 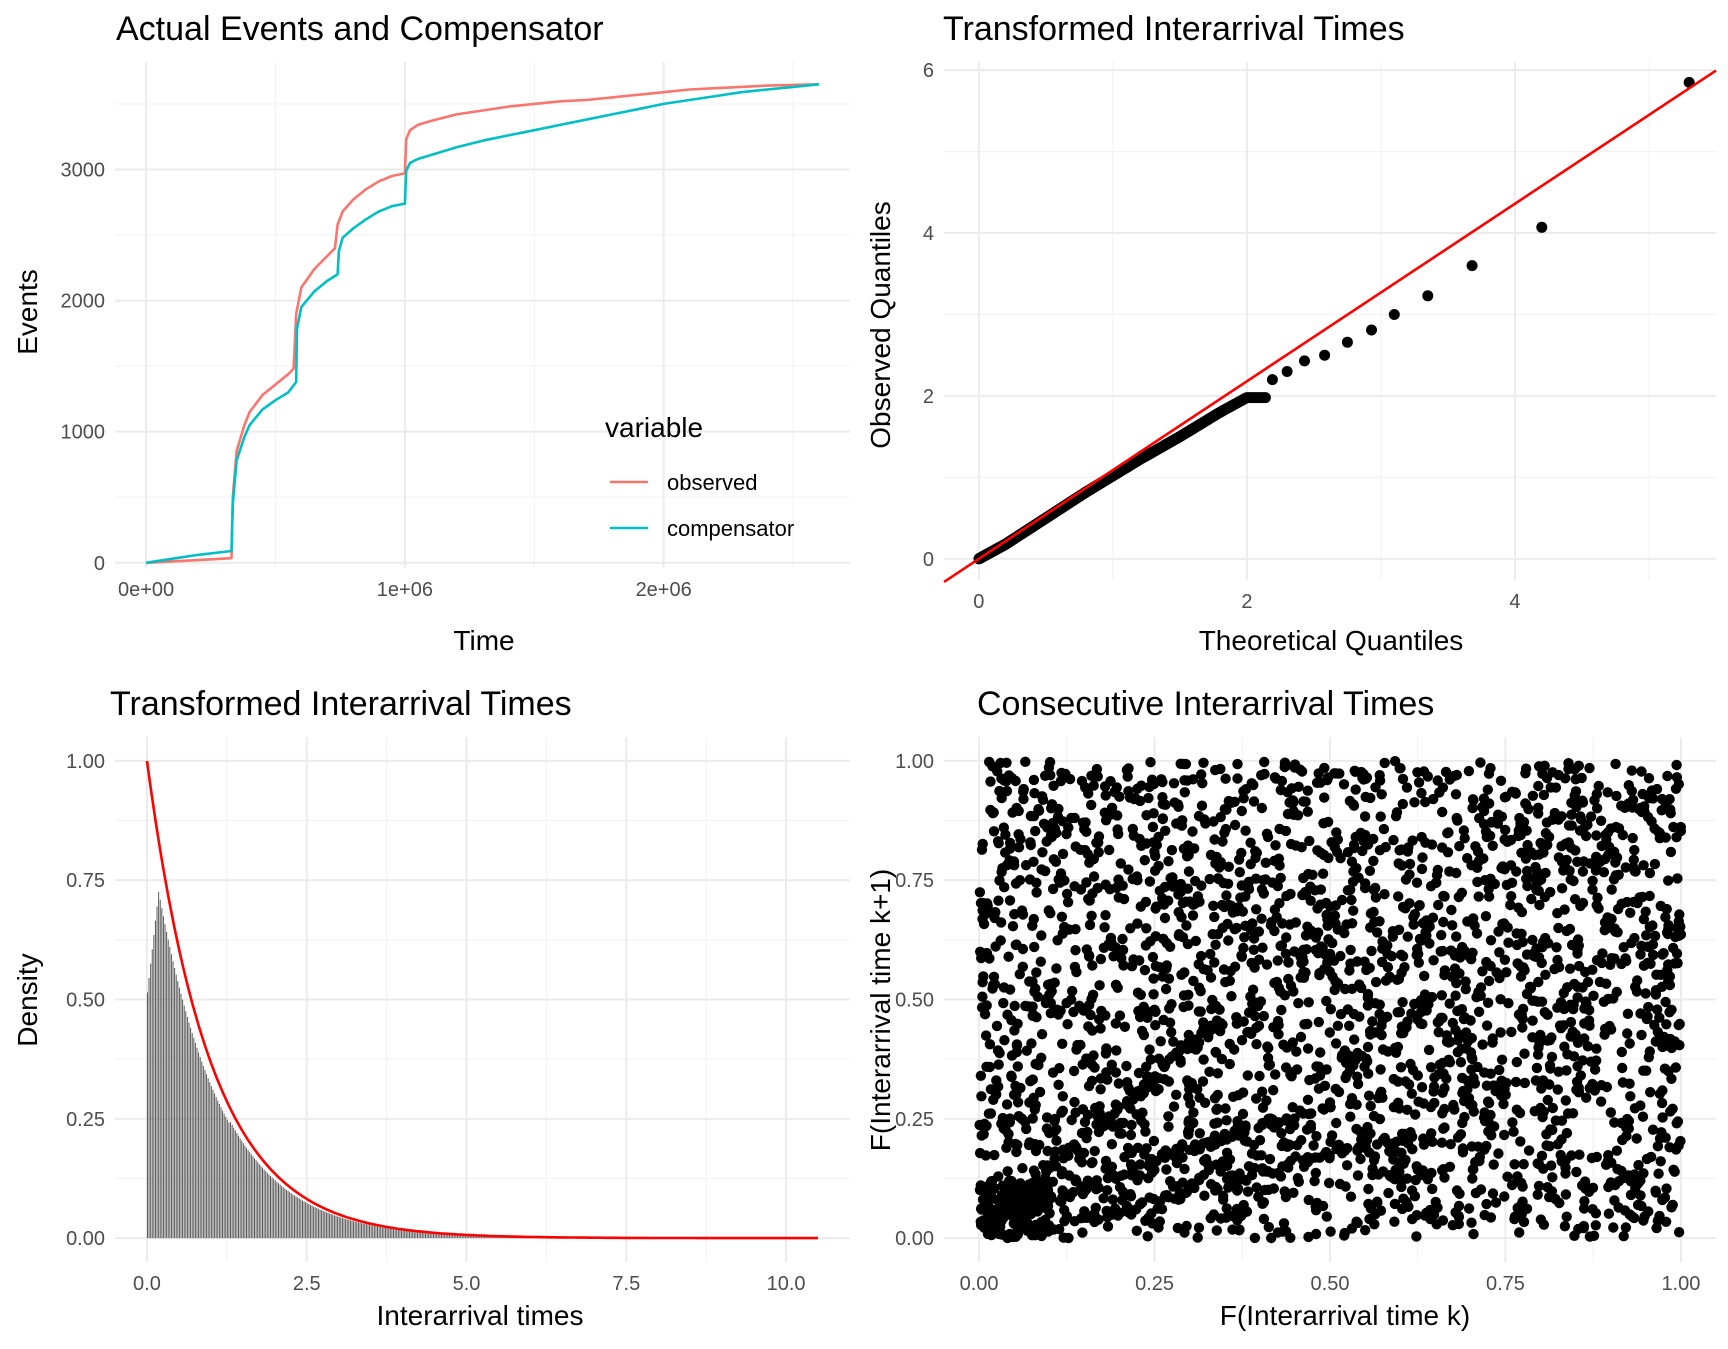 I want to click on consecutive-y-tick-label: 0.75, so click(x=914, y=881).